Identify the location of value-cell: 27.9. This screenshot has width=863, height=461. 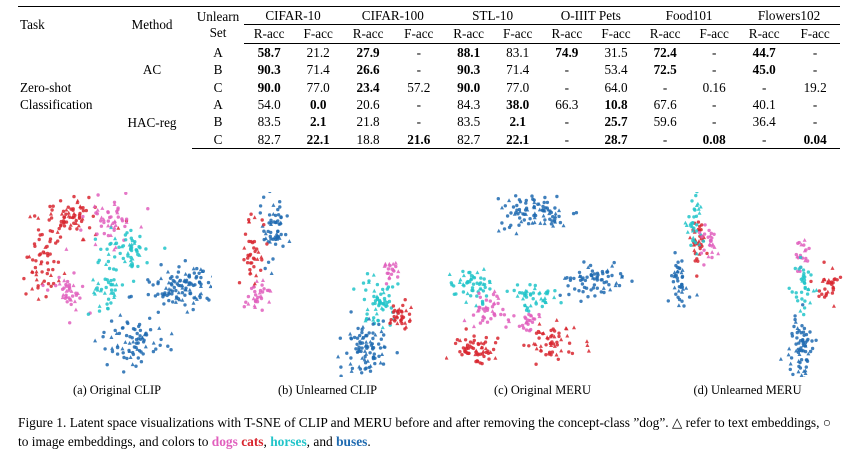
(368, 52).